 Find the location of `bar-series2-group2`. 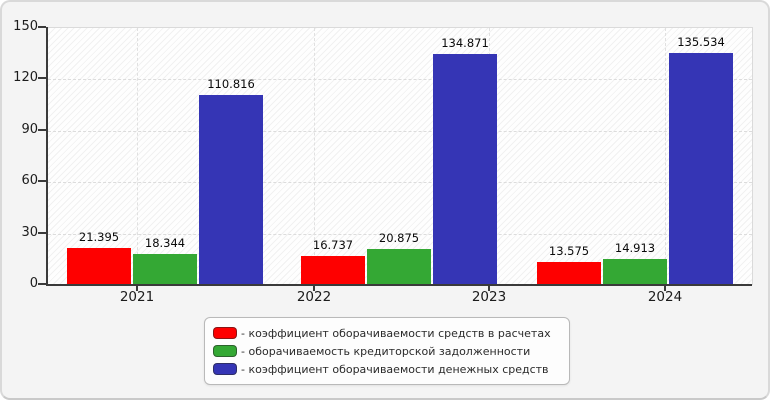

bar-series2-group2 is located at coordinates (399, 267).